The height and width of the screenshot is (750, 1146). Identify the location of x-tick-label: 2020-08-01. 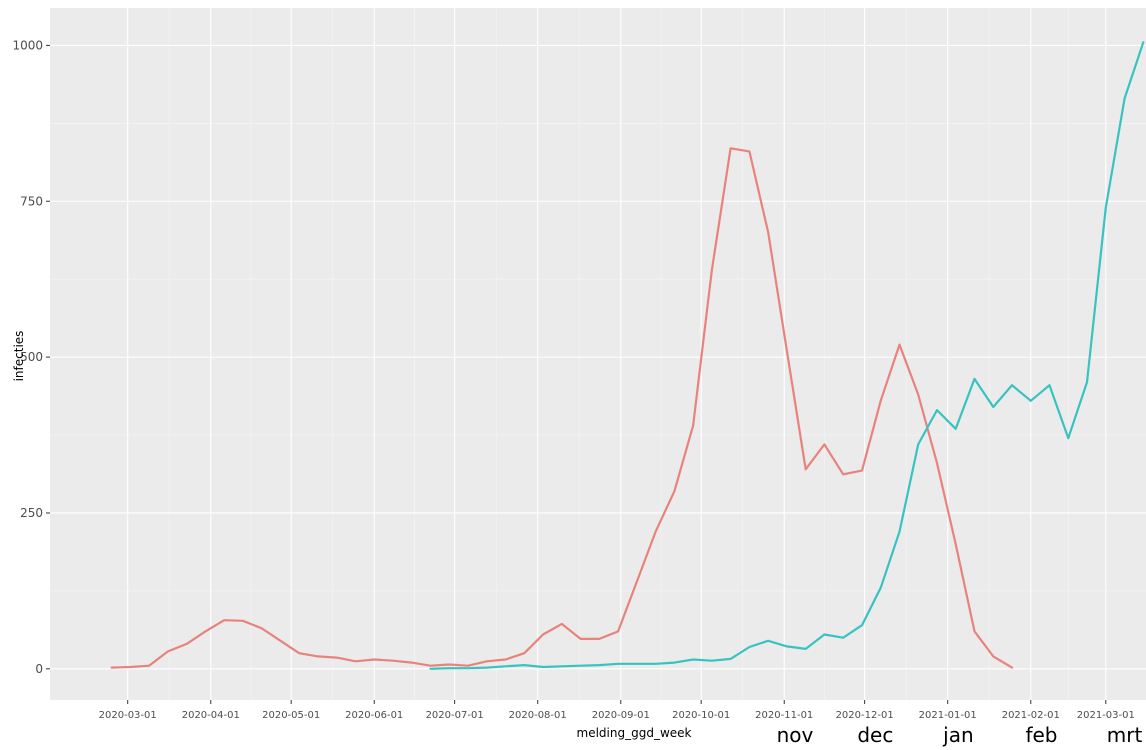
(538, 715).